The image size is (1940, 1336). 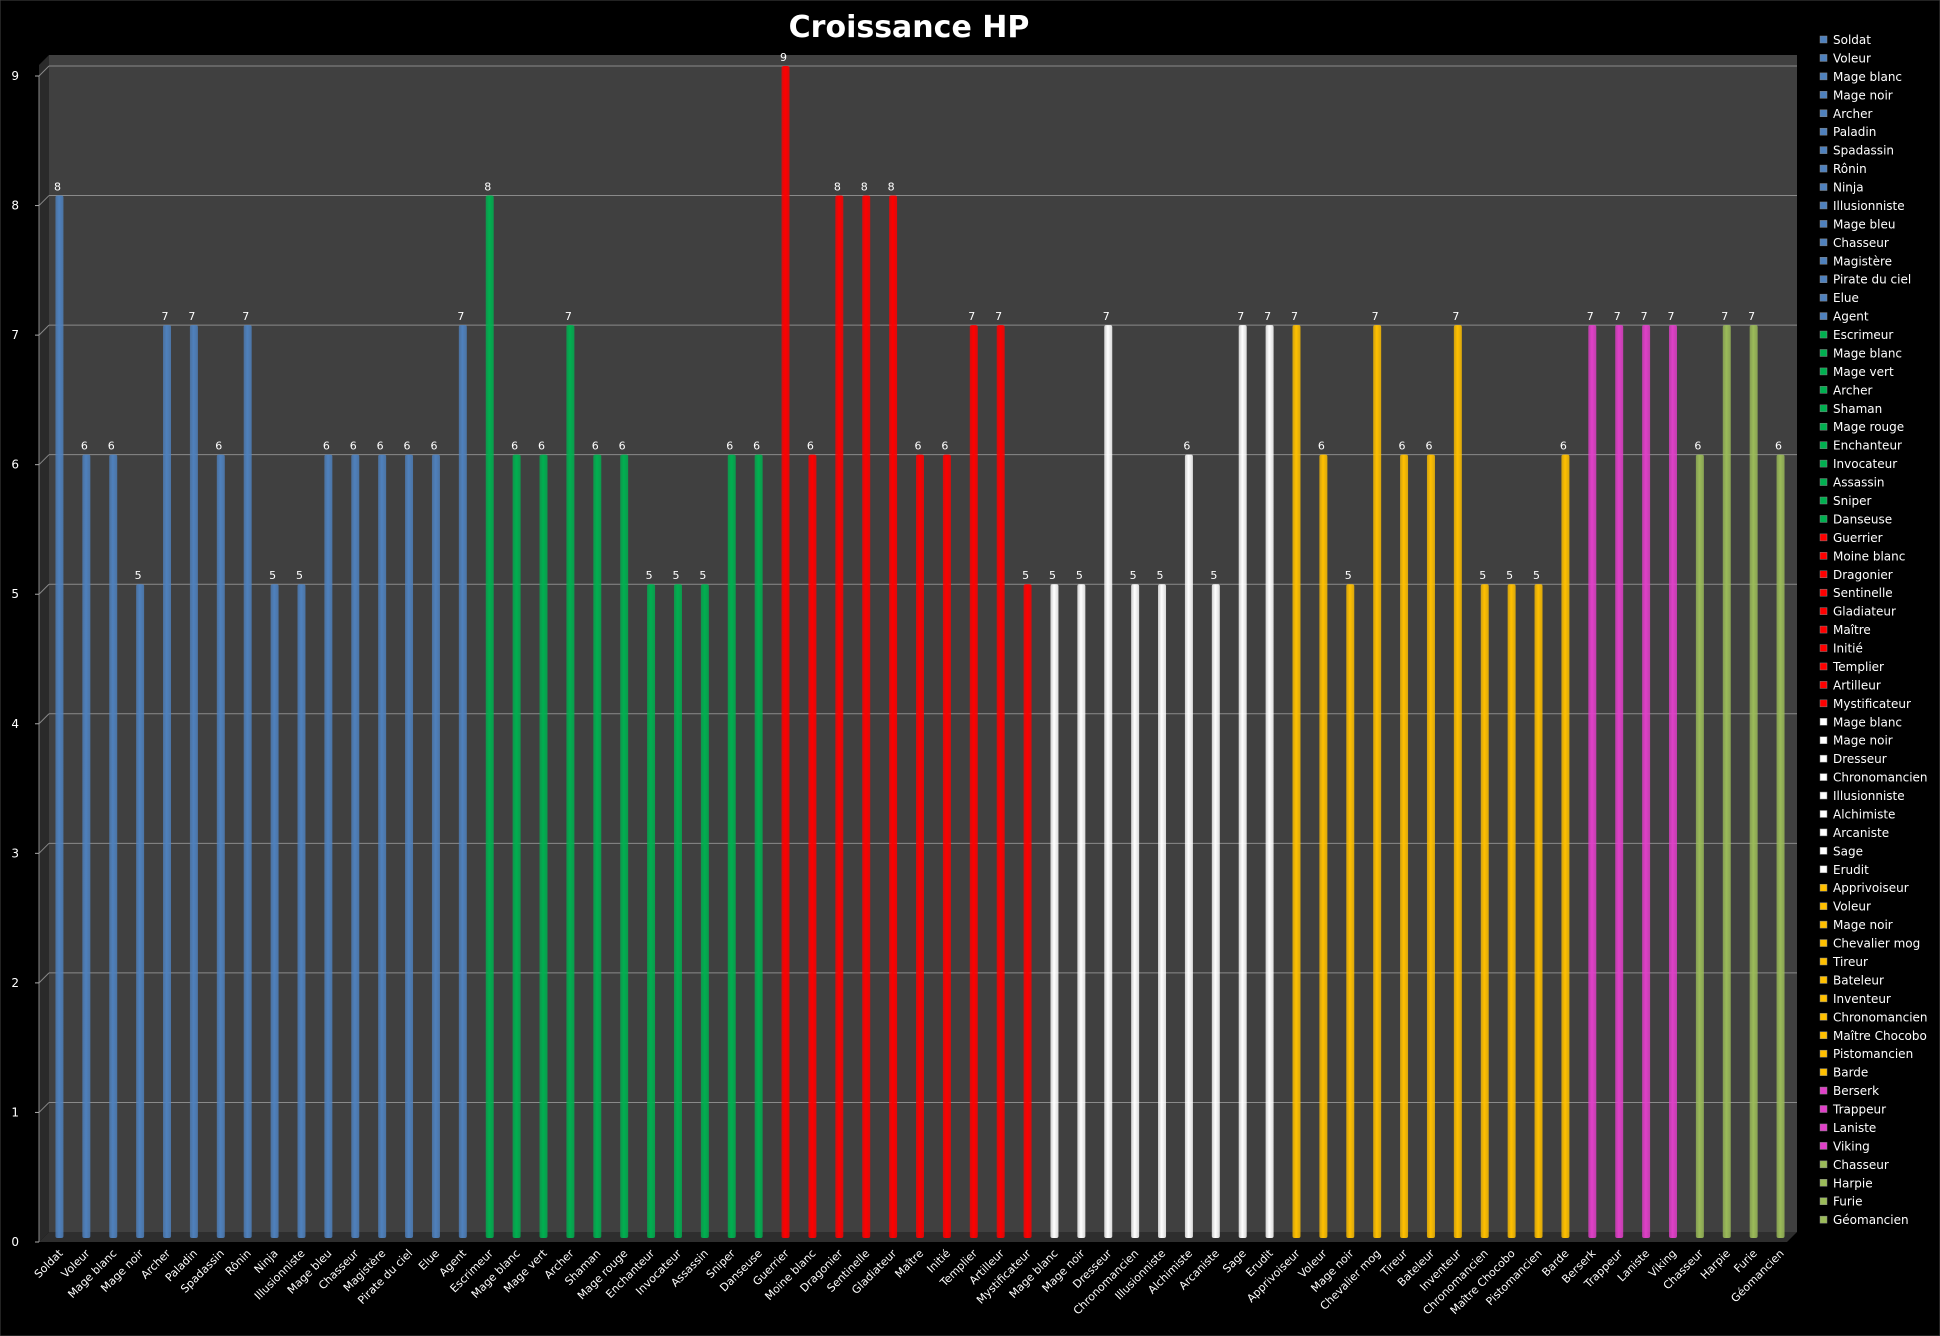 I want to click on legend-label: Agent, so click(x=1851, y=317).